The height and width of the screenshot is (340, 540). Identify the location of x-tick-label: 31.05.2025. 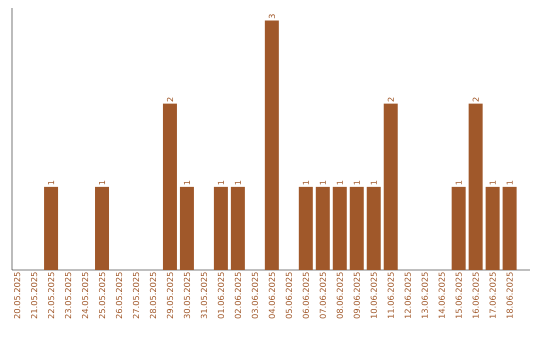
(204, 295).